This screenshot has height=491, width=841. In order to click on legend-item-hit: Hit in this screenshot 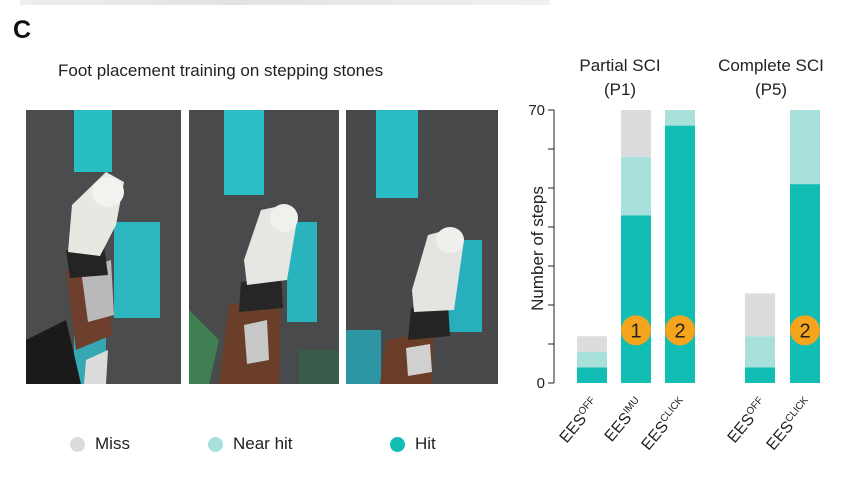, I will do `click(413, 444)`.